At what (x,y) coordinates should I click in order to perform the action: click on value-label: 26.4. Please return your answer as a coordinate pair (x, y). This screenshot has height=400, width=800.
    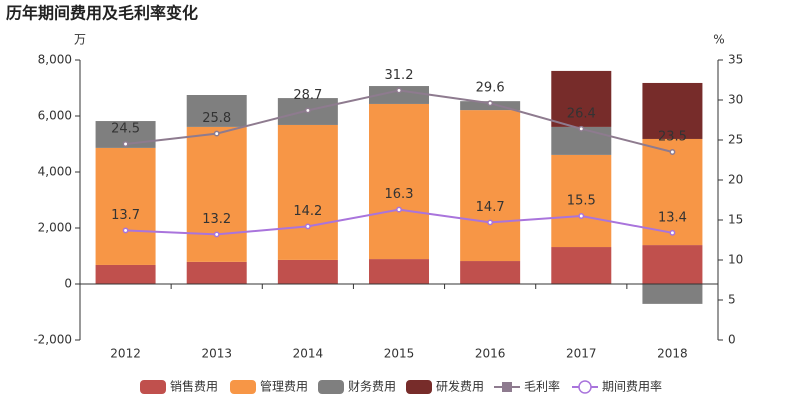
    Looking at the image, I should click on (581, 113).